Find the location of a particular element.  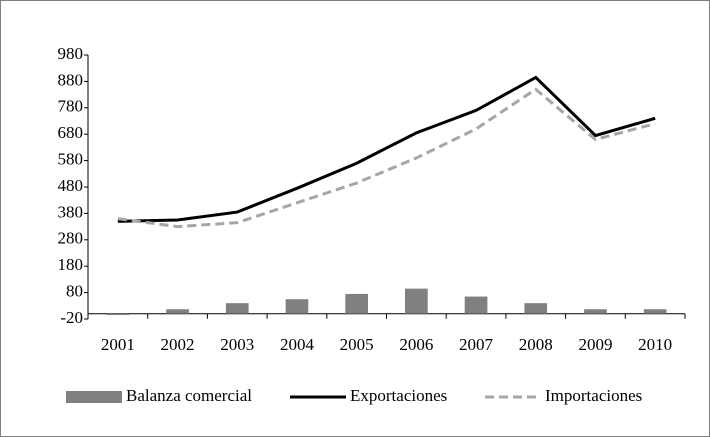

legend-label: Balanza comercial is located at coordinates (189, 395).